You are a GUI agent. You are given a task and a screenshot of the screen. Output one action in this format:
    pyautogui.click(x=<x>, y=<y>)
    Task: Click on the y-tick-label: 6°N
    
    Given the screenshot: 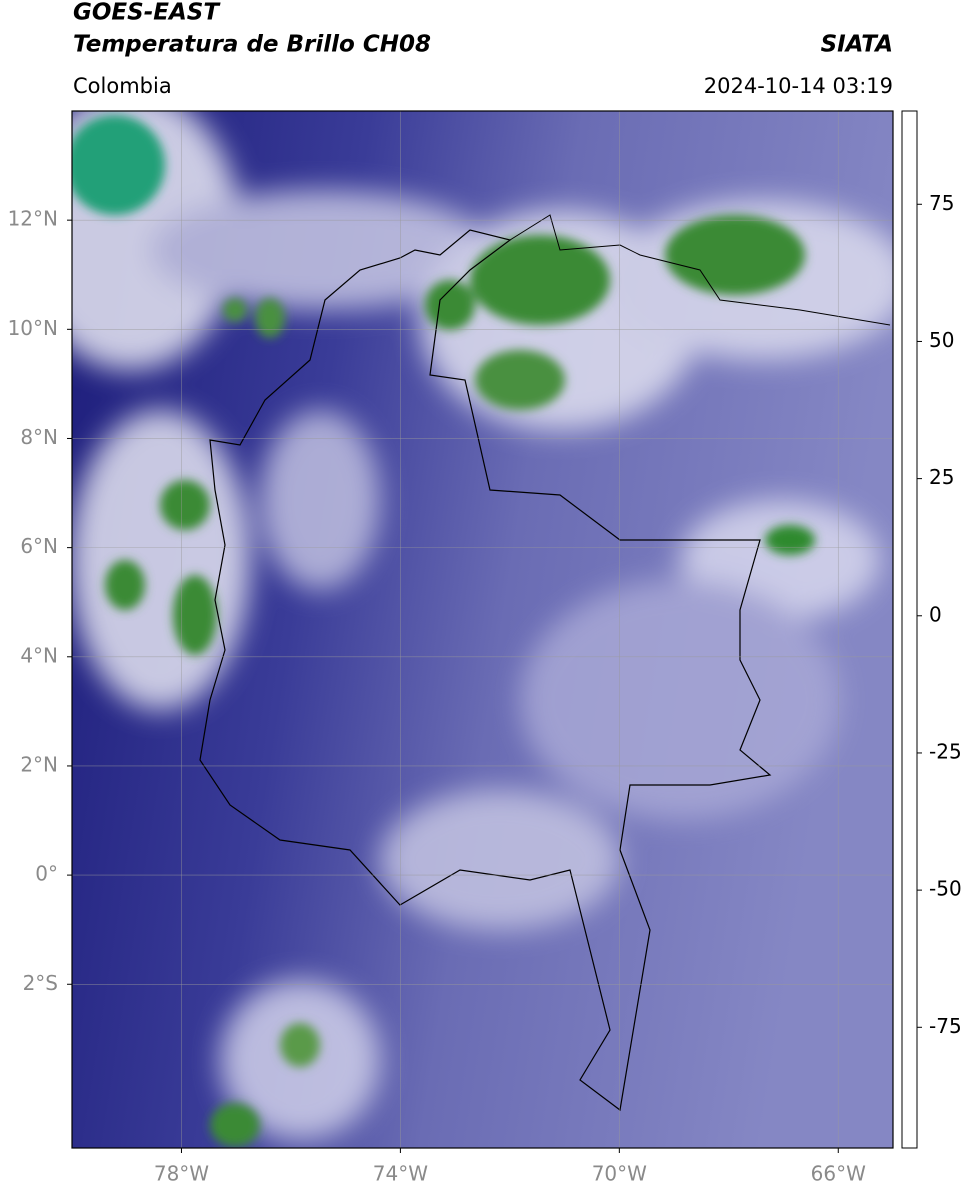 What is the action you would take?
    pyautogui.click(x=39, y=546)
    